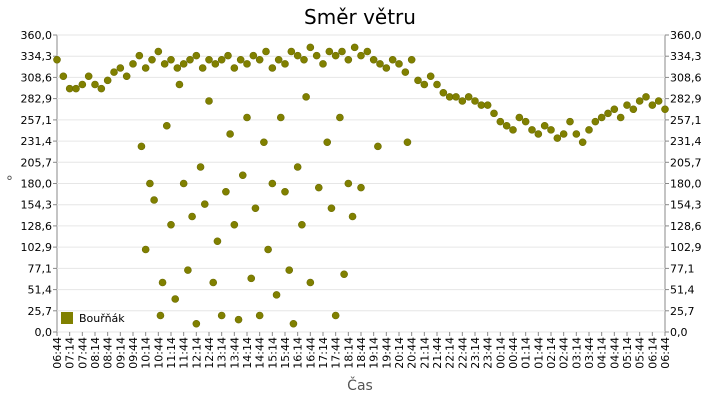 The width and height of the screenshot is (720, 400). I want to click on y2-tick-label: 334,3, so click(686, 56).